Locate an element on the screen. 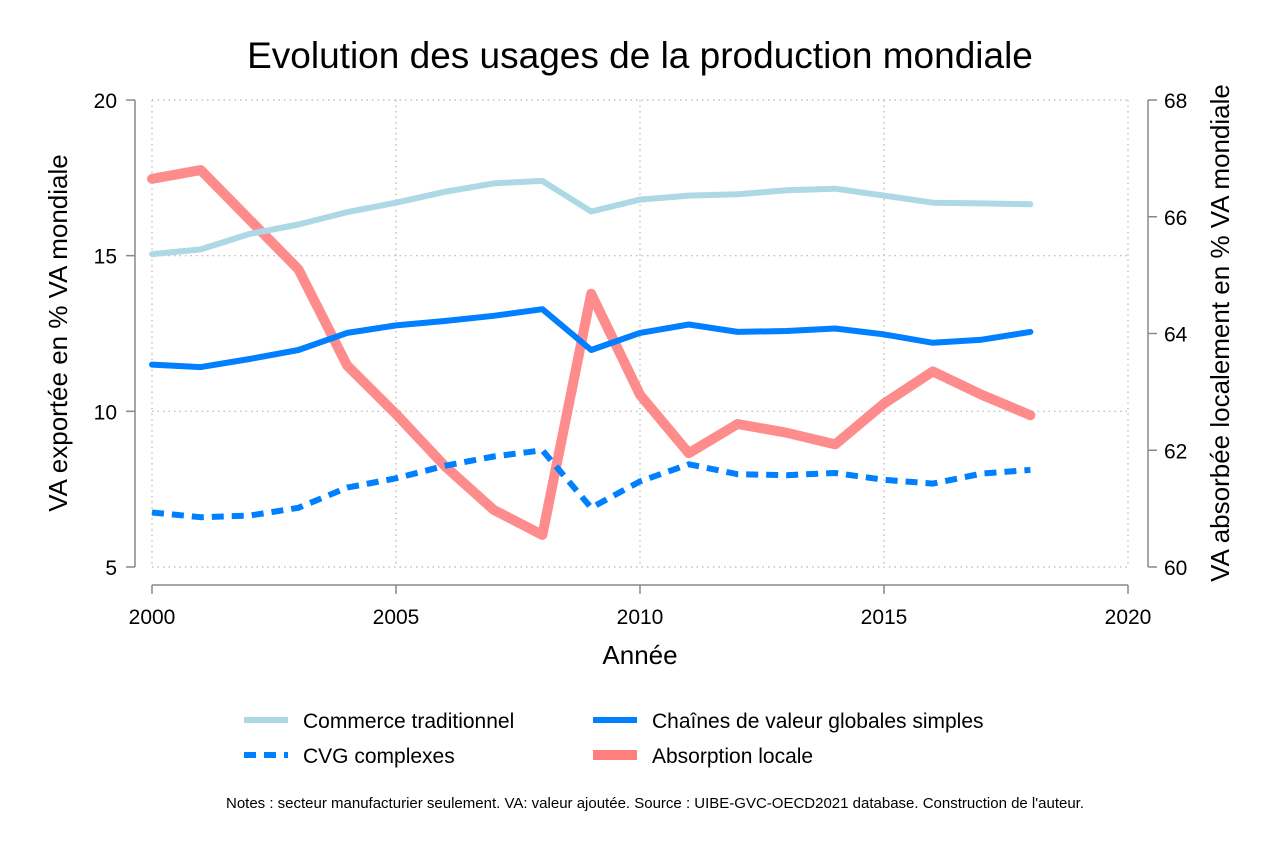 The image size is (1272, 848). legend-label-cvg-complexes: CVG complexes is located at coordinates (379, 756).